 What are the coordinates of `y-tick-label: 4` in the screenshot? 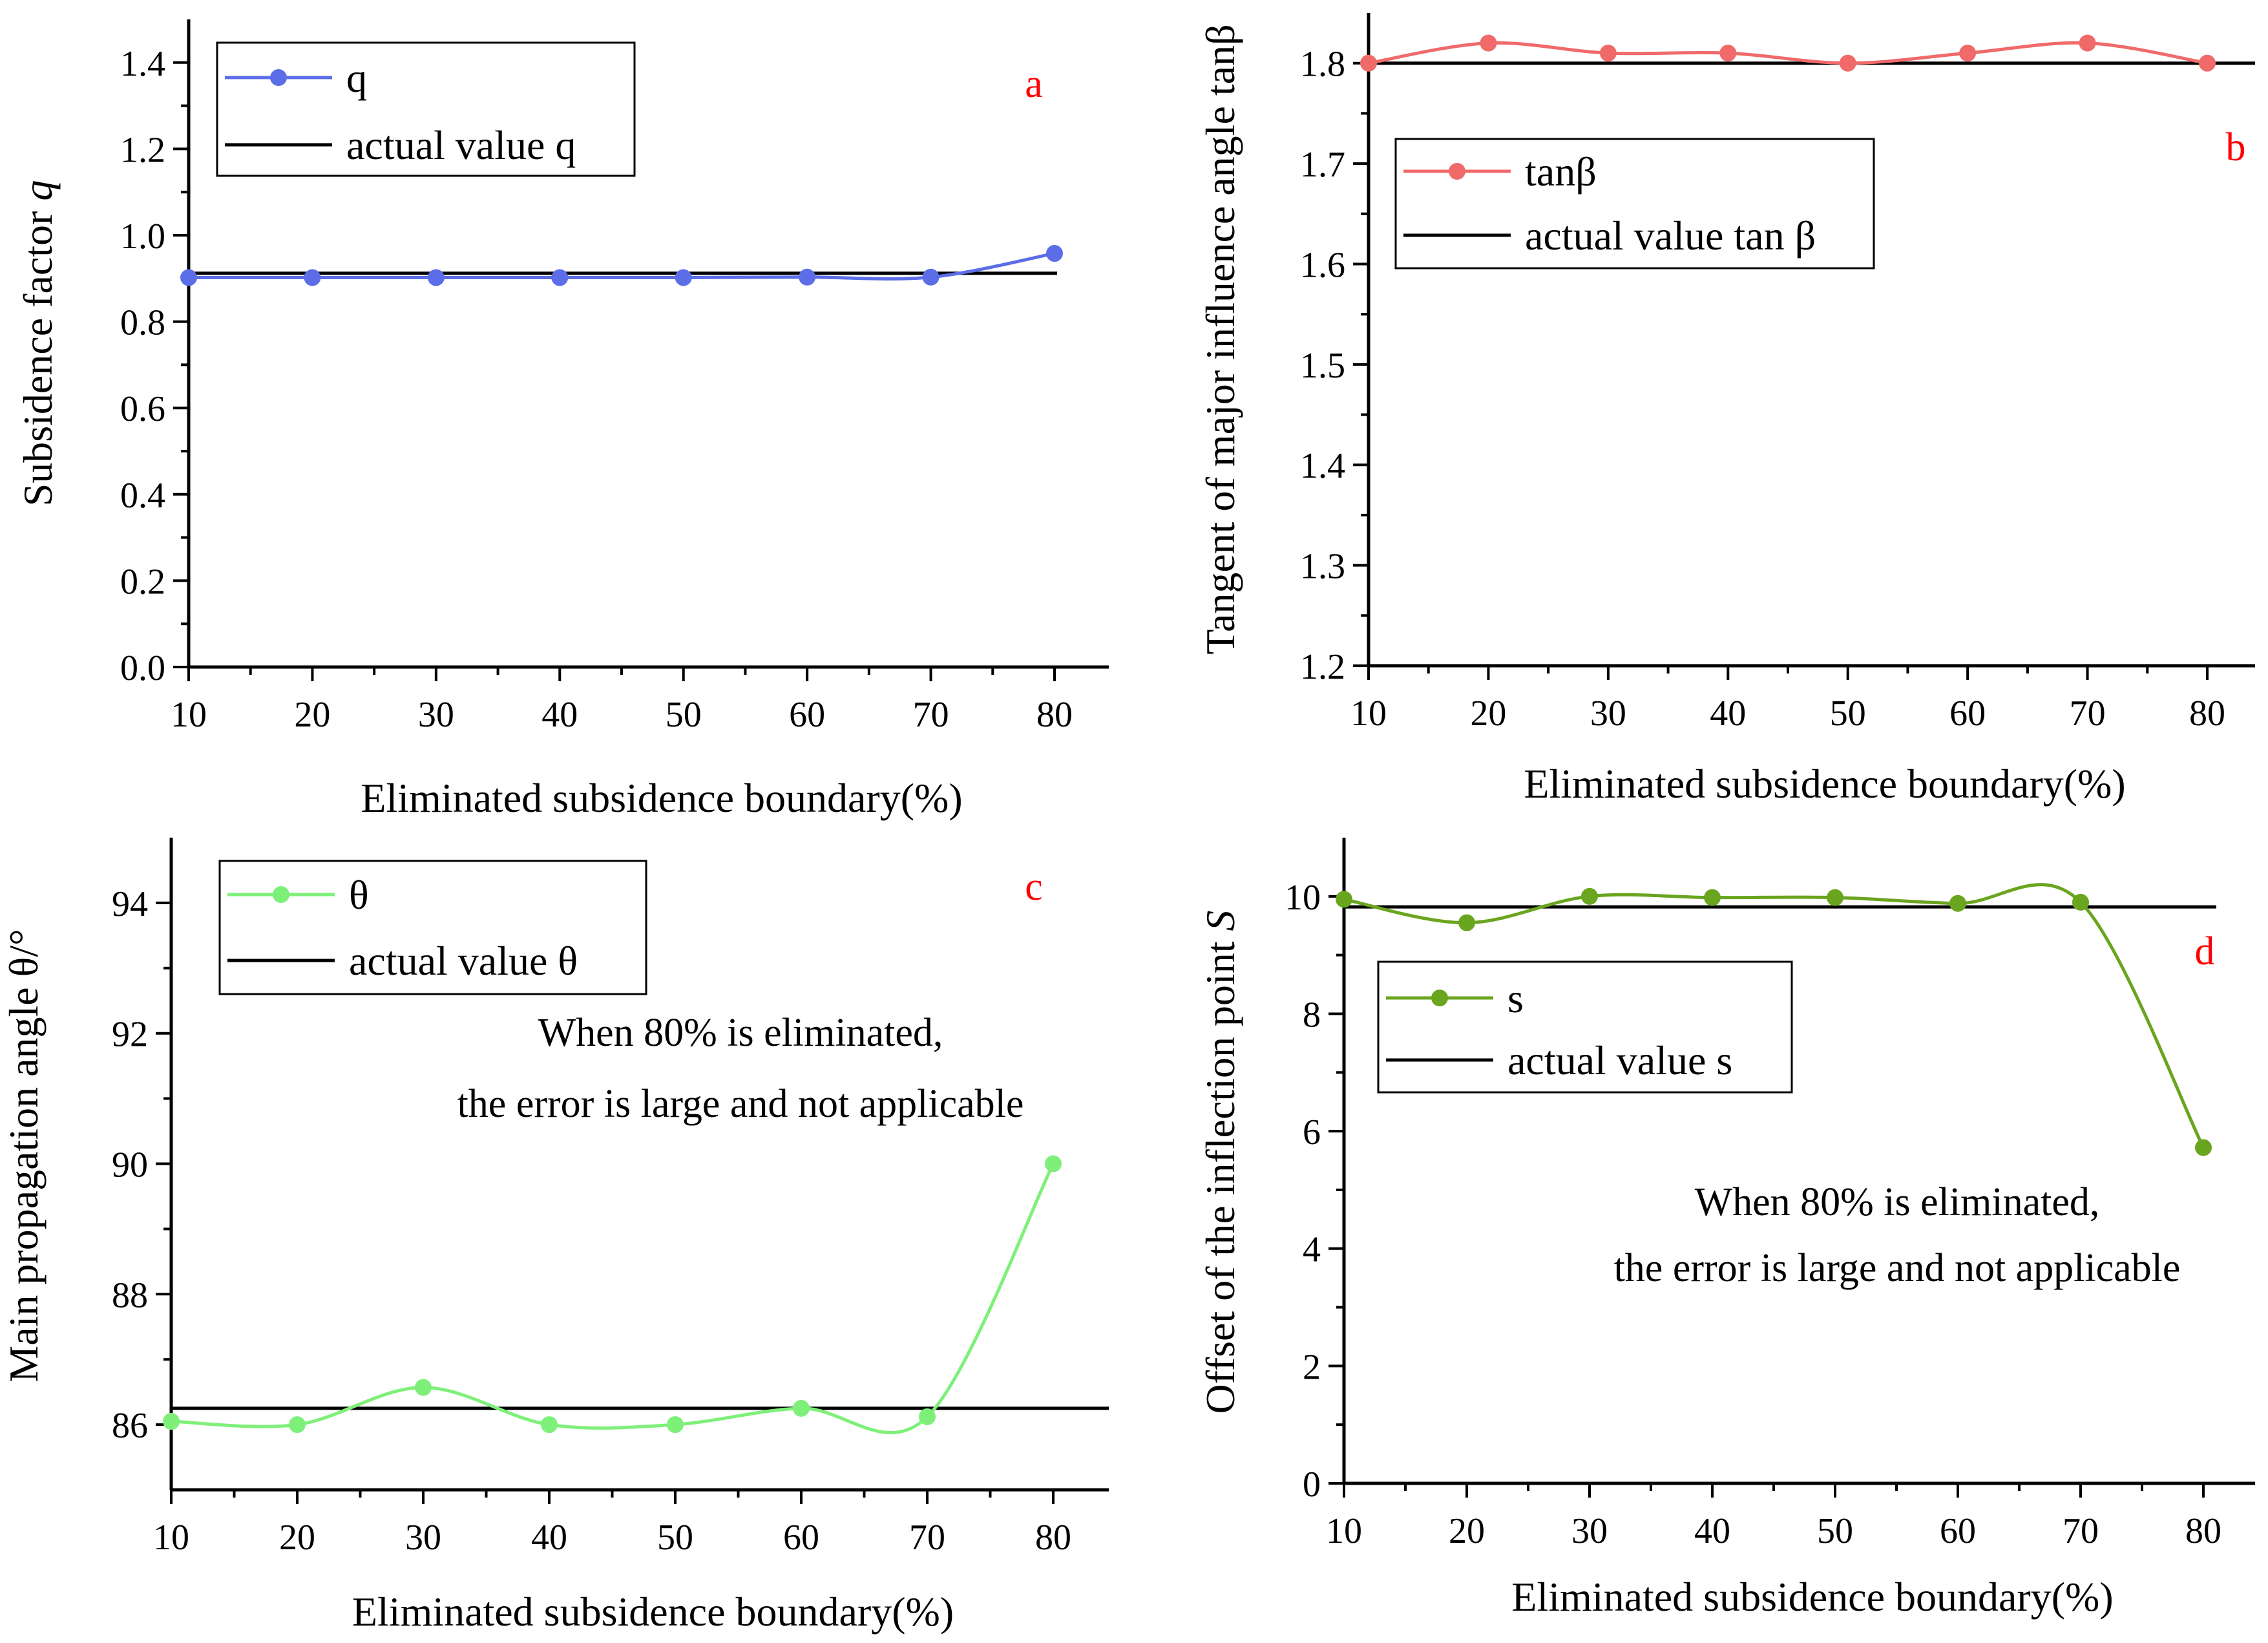 It's located at (1312, 1250).